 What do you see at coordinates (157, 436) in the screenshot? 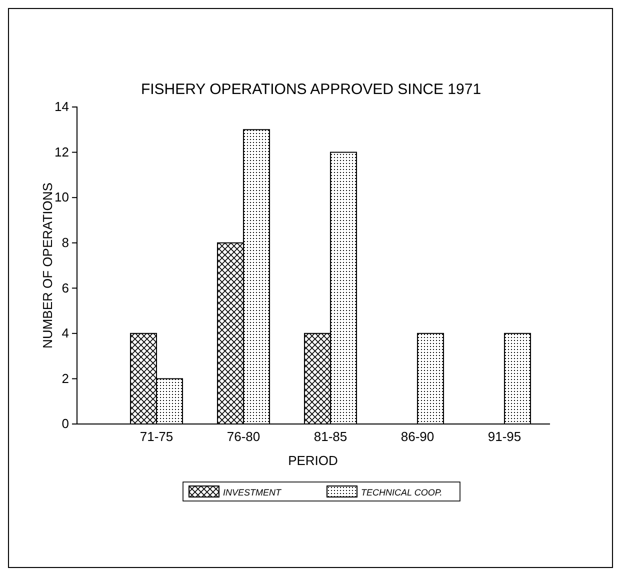
I see `x-tick-label: 71-75` at bounding box center [157, 436].